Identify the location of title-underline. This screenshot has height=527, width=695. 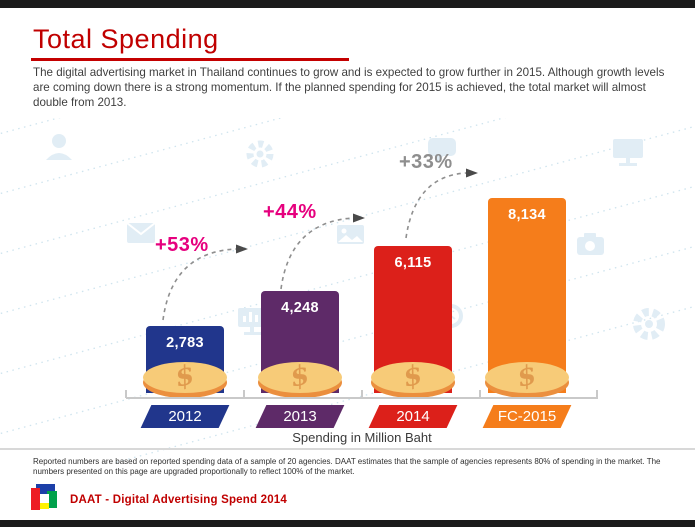
(190, 59).